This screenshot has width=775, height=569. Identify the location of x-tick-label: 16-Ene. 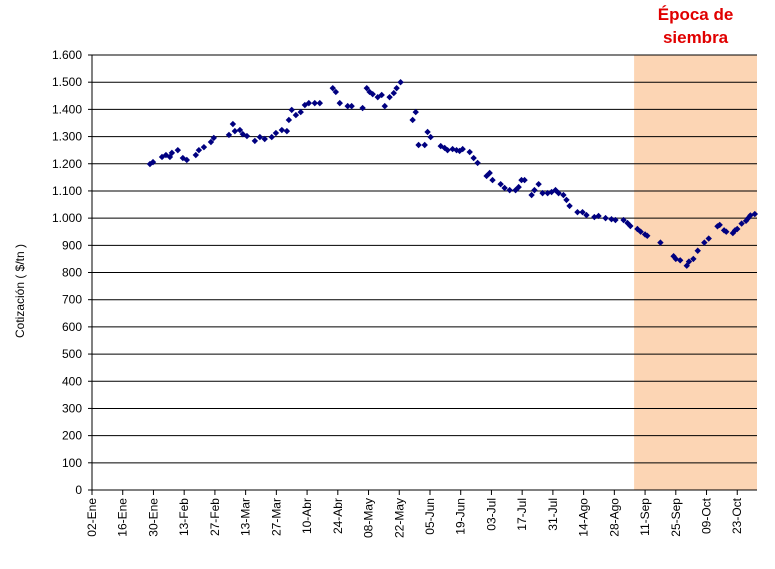
(123, 517).